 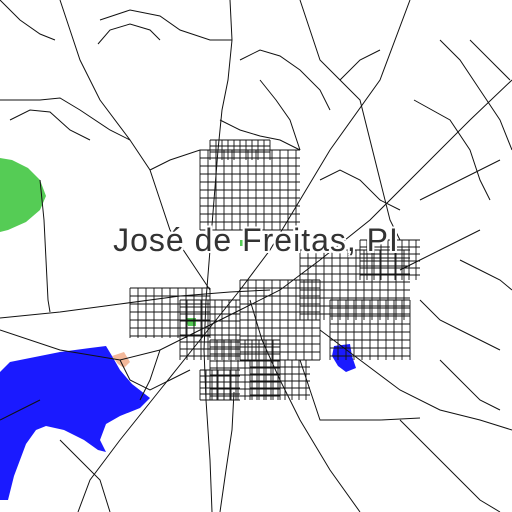 What do you see at coordinates (75, 423) in the screenshot?
I see `lake` at bounding box center [75, 423].